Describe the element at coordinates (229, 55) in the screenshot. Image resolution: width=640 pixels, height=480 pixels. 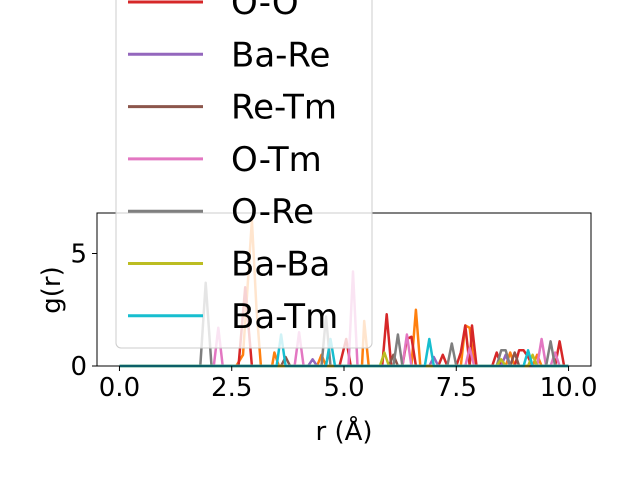
I see `legend-item: Ba-Re` at that location.